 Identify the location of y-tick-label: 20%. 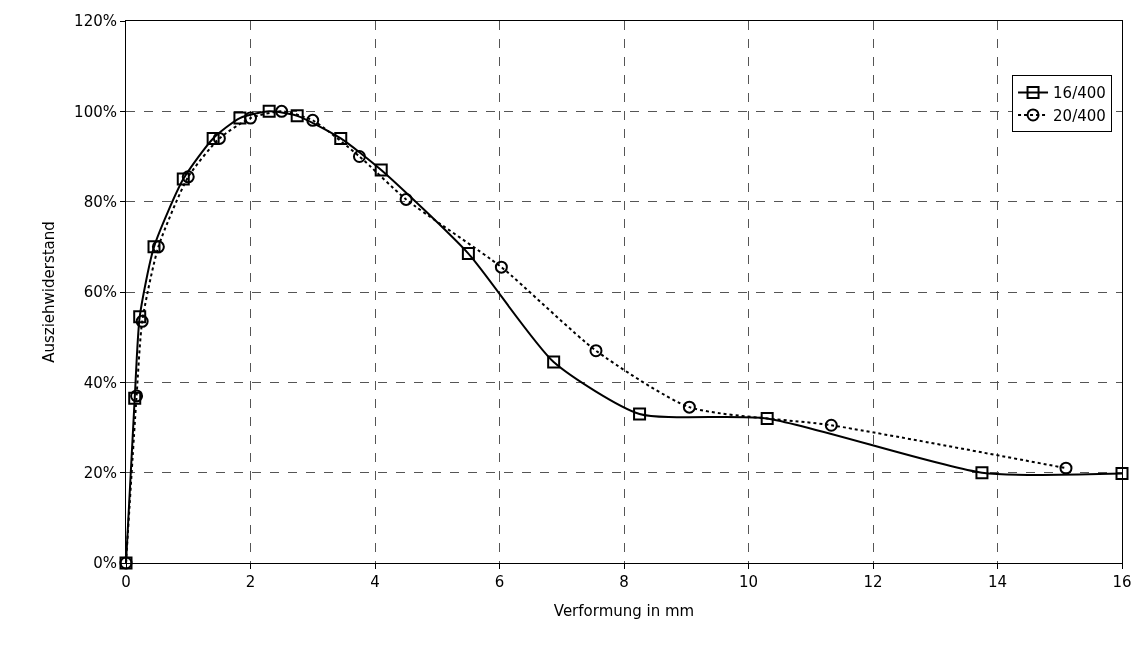
(100, 472).